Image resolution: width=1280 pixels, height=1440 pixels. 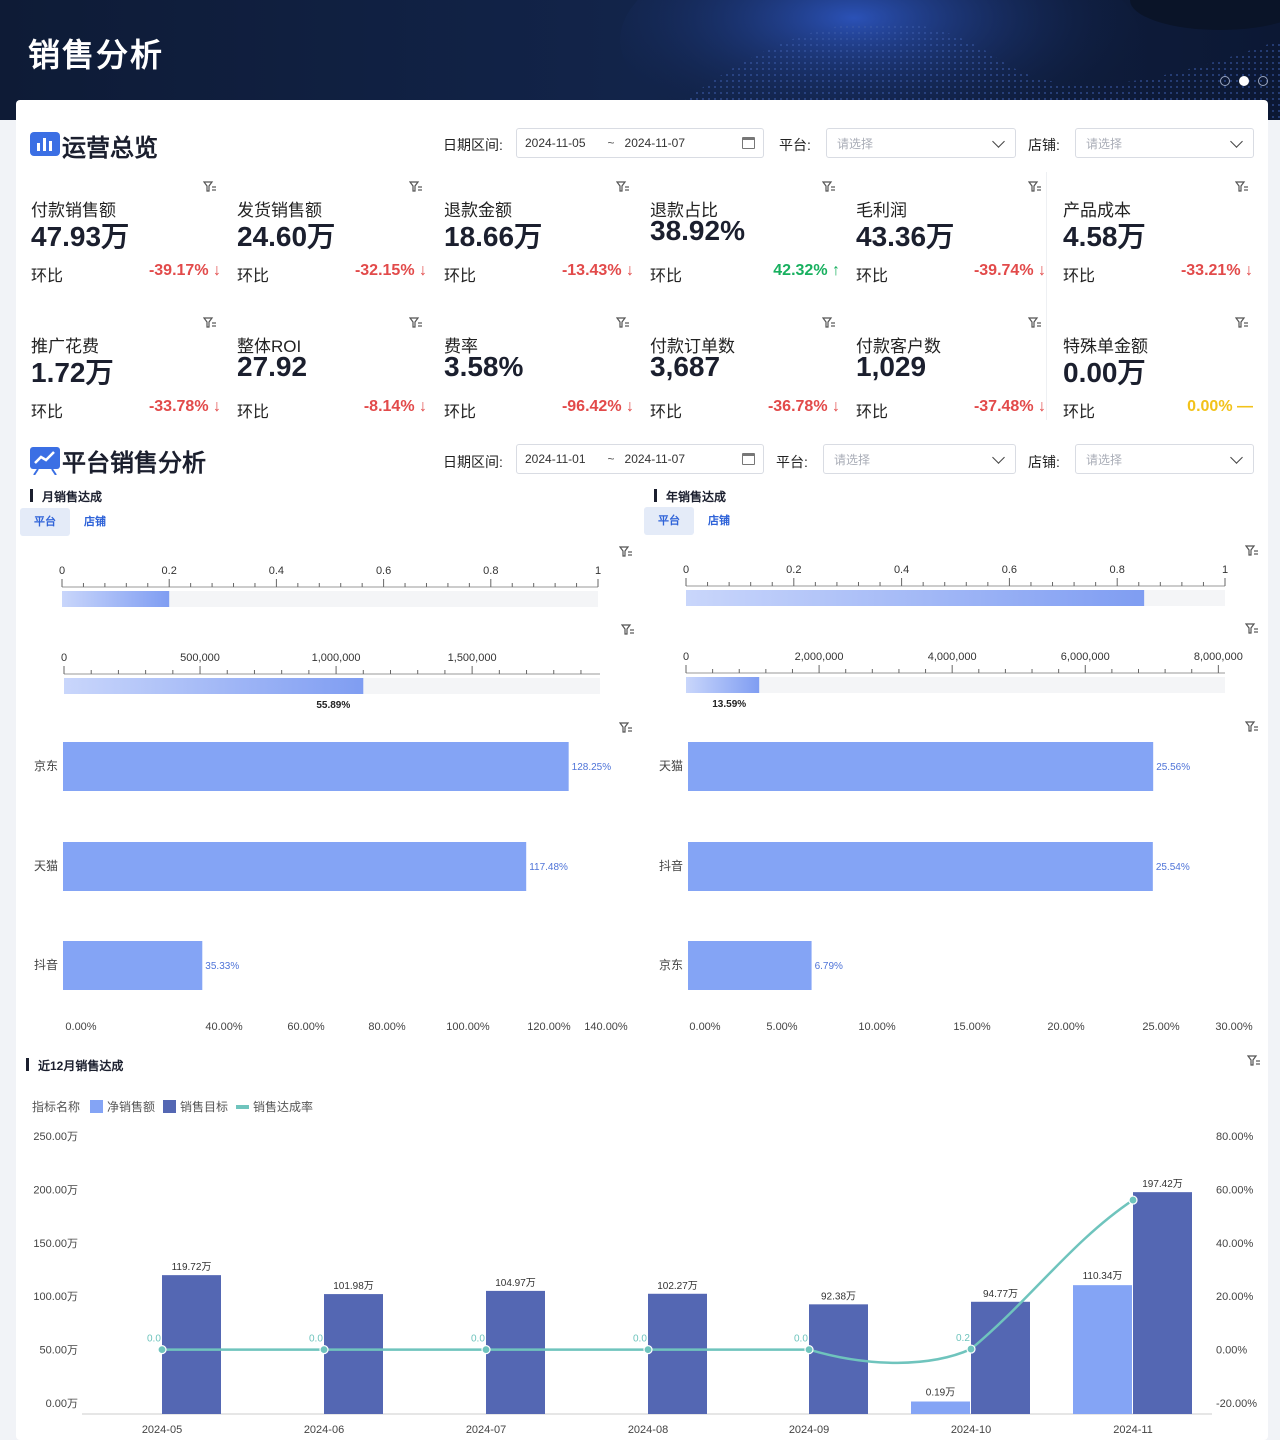 What do you see at coordinates (597, 270) in the screenshot?
I see `kpi-mom-value: -13.43% ↓` at bounding box center [597, 270].